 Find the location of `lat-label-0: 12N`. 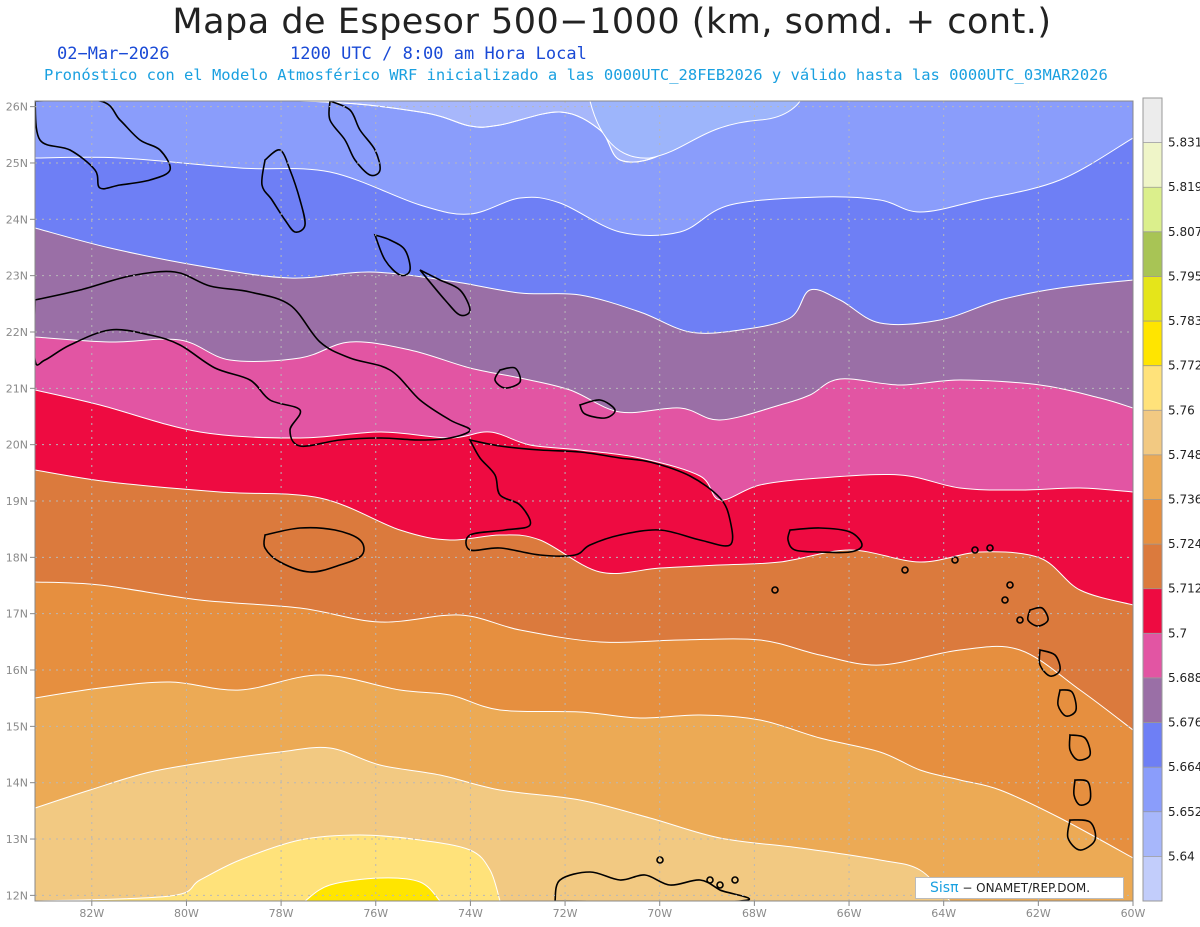

lat-label-0: 12N is located at coordinates (17, 895).